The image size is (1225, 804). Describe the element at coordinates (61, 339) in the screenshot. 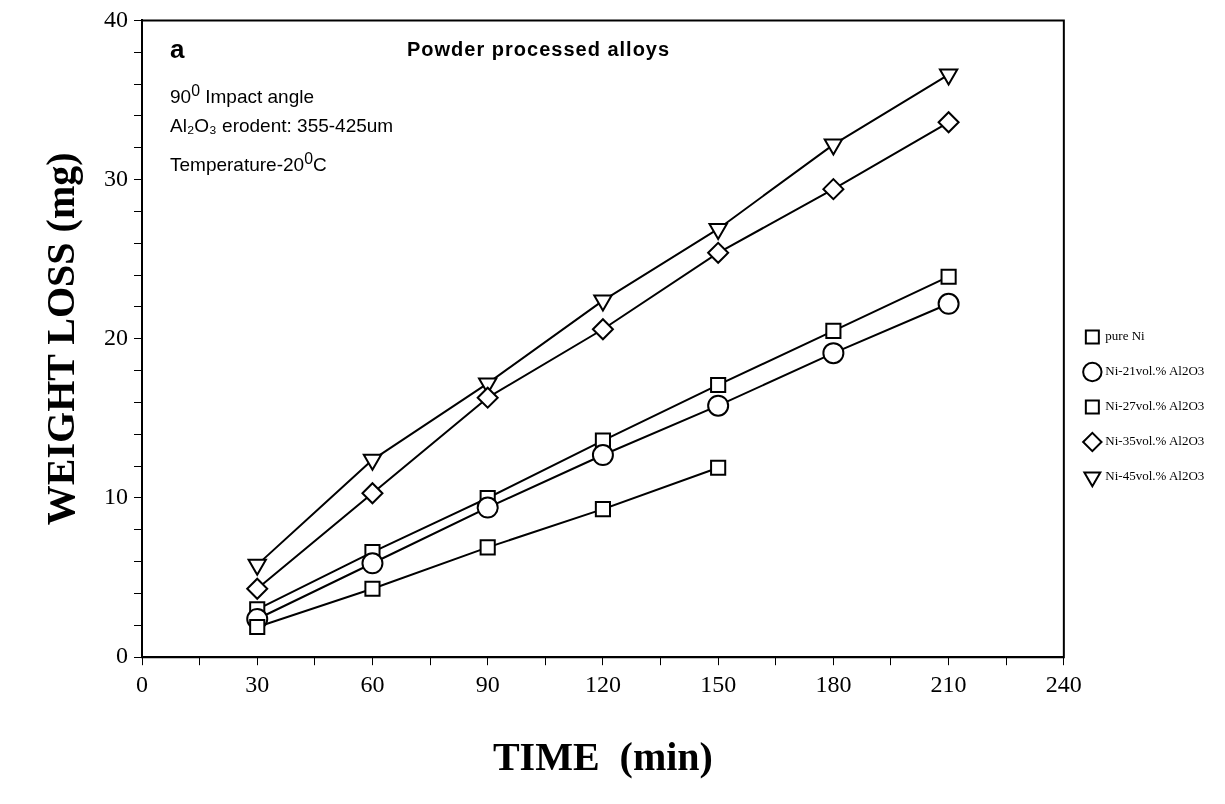

I see `y-axis-title: WEIGHT LOSS (mg)` at that location.